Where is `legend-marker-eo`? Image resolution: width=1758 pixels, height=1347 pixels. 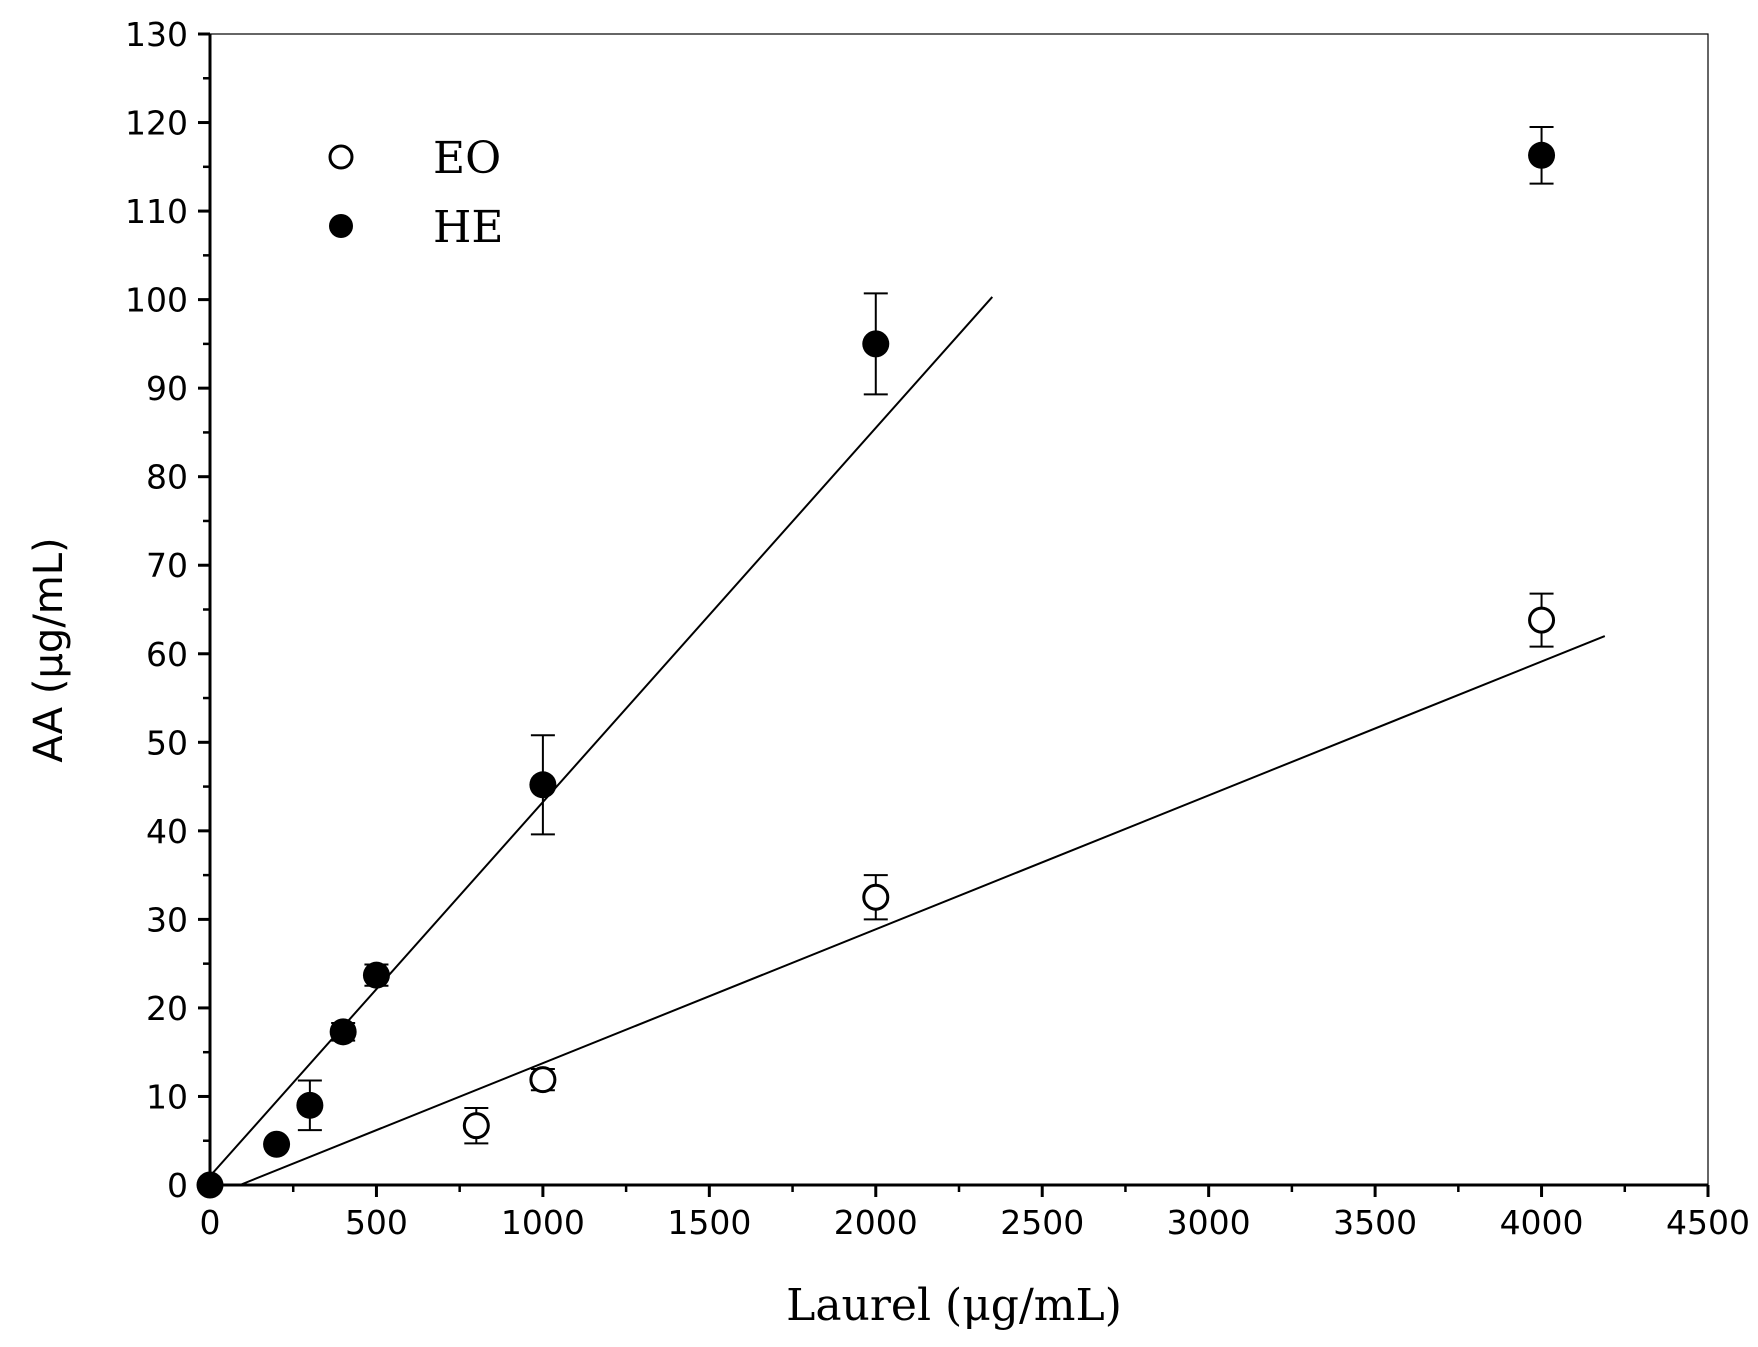
legend-marker-eo is located at coordinates (341, 157).